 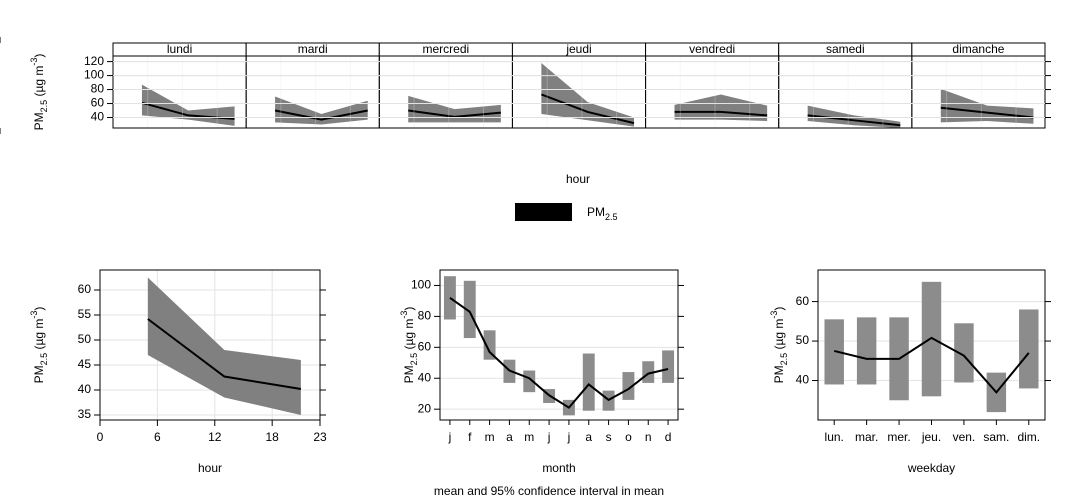 What do you see at coordinates (543, 212) in the screenshot?
I see `legend-swatch` at bounding box center [543, 212].